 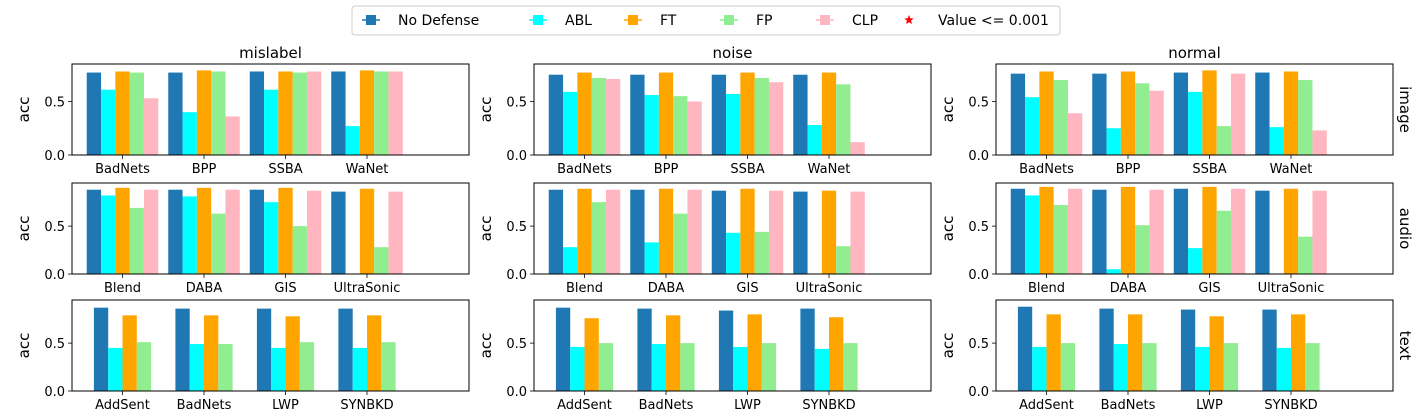 I want to click on subplot-image-mislabel: BadNets BPP SSBA WaNet 0.0 0.5 acc, so click(x=242, y=120).